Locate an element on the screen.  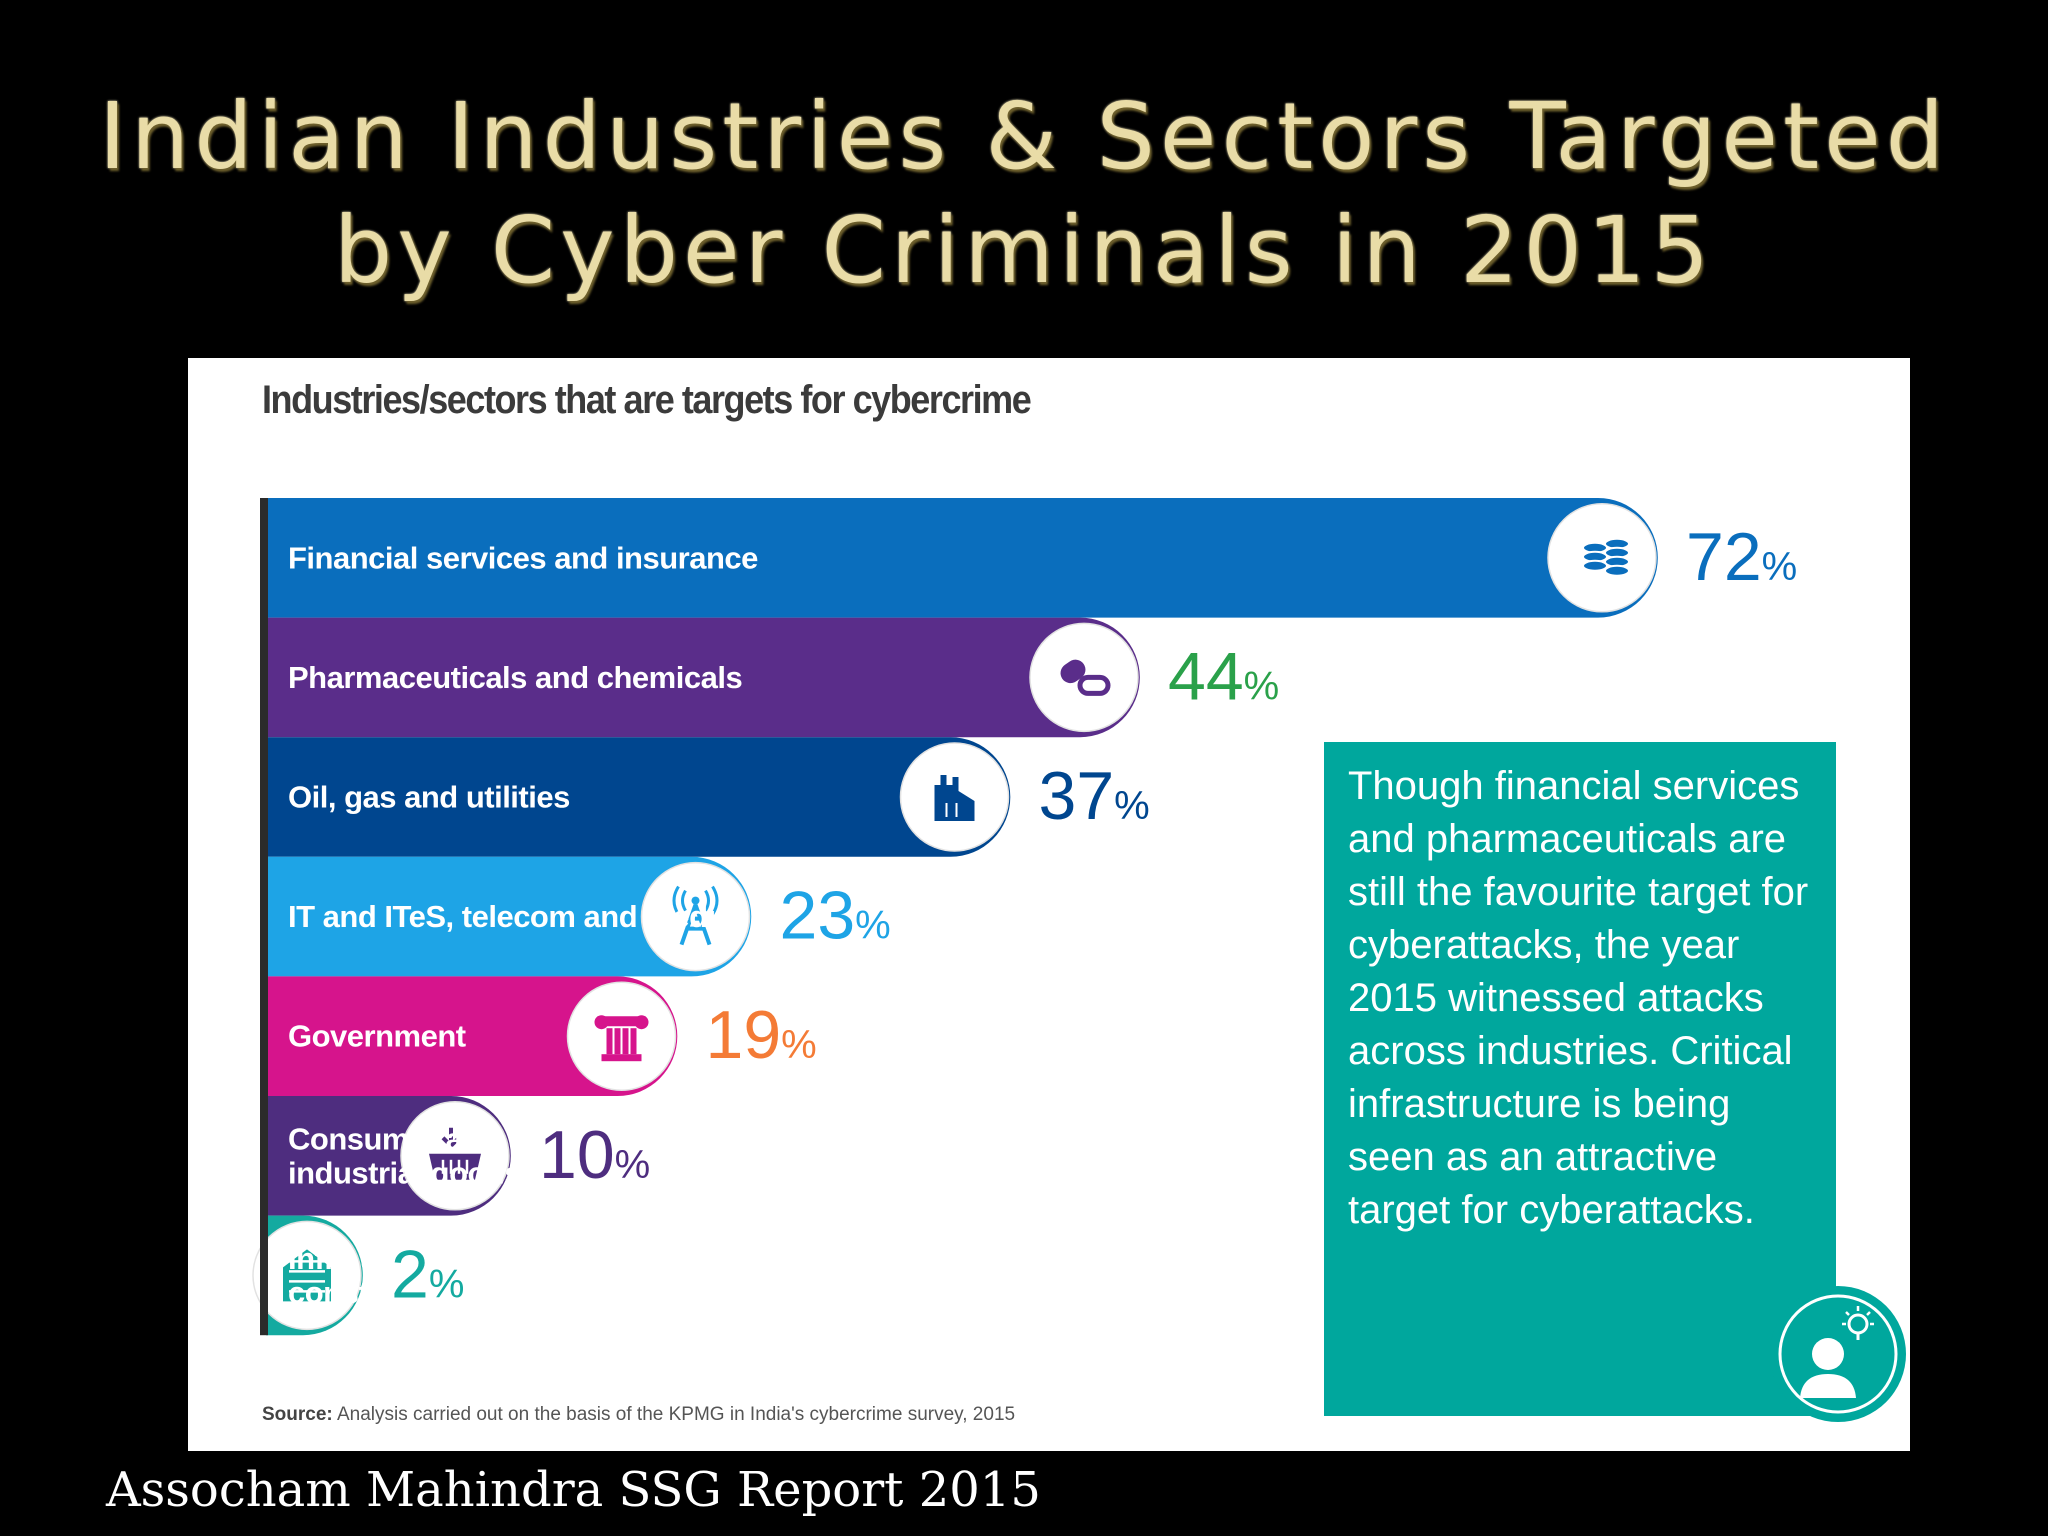
person-idea-icon is located at coordinates (1838, 1354).